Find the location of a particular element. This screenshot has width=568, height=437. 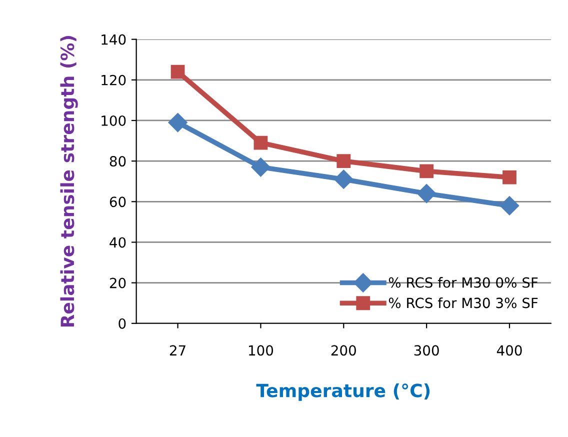

y-tick-label: 80 is located at coordinates (118, 161).